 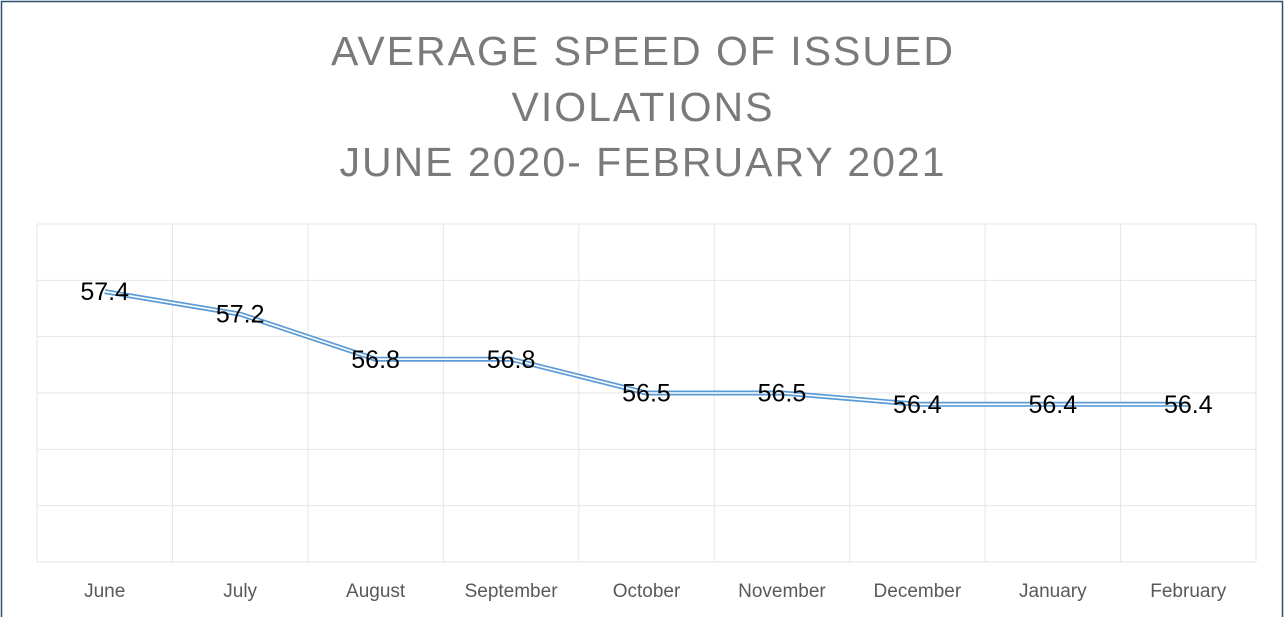 What do you see at coordinates (918, 591) in the screenshot?
I see `x-tick-label: December` at bounding box center [918, 591].